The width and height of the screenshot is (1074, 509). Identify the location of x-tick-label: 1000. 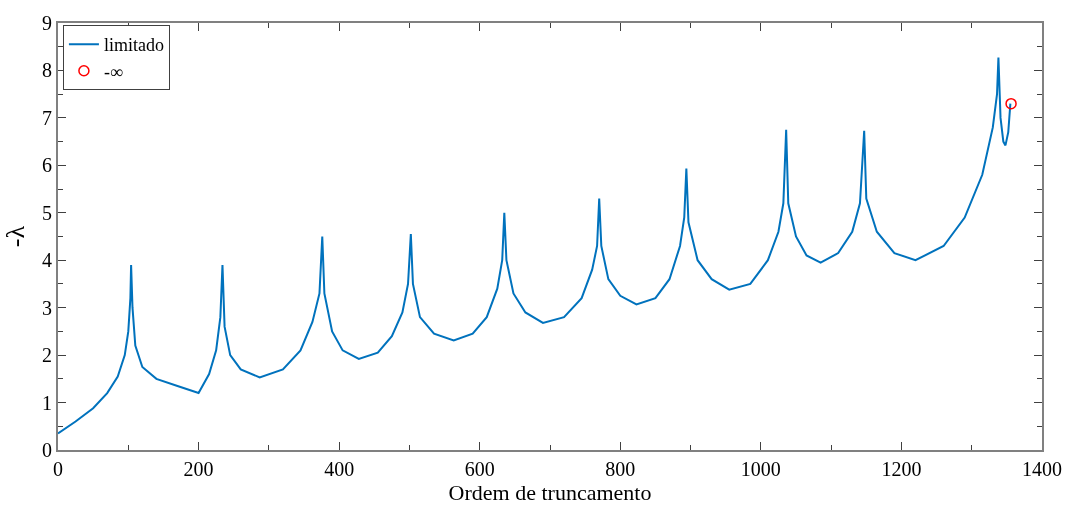
(760, 469).